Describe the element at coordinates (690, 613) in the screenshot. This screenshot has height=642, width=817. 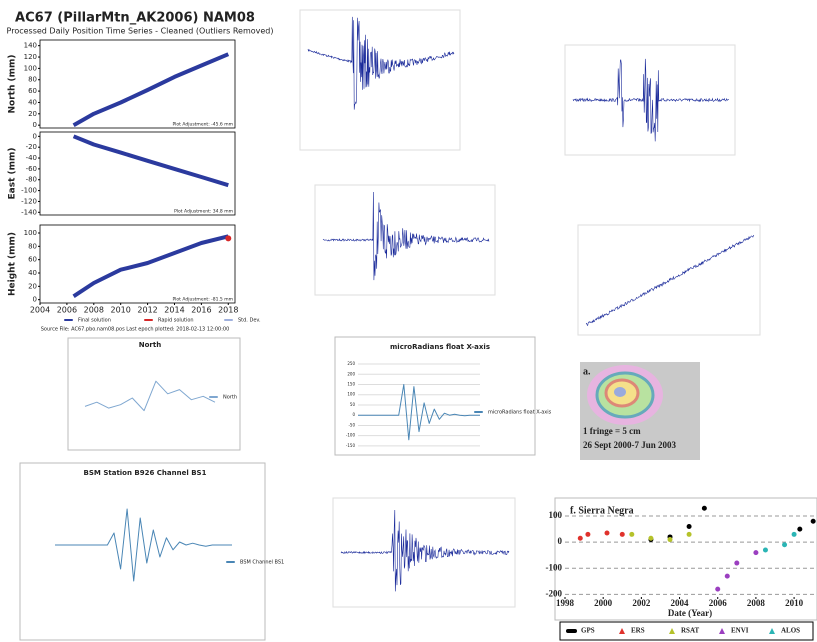
I see `x-axis-label: Date (Year)` at that location.